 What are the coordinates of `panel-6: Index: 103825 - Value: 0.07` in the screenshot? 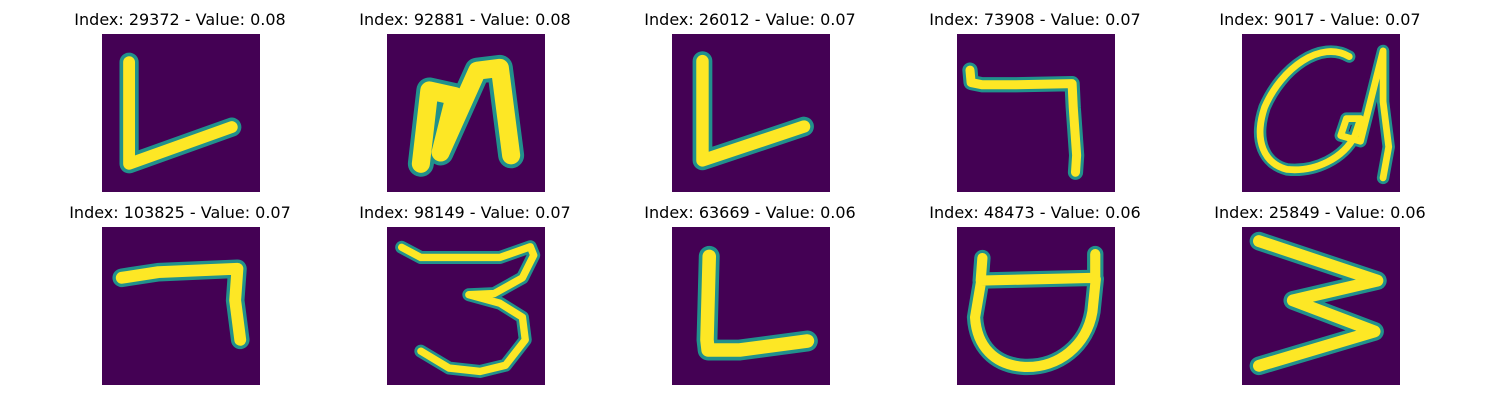 It's located at (180, 298).